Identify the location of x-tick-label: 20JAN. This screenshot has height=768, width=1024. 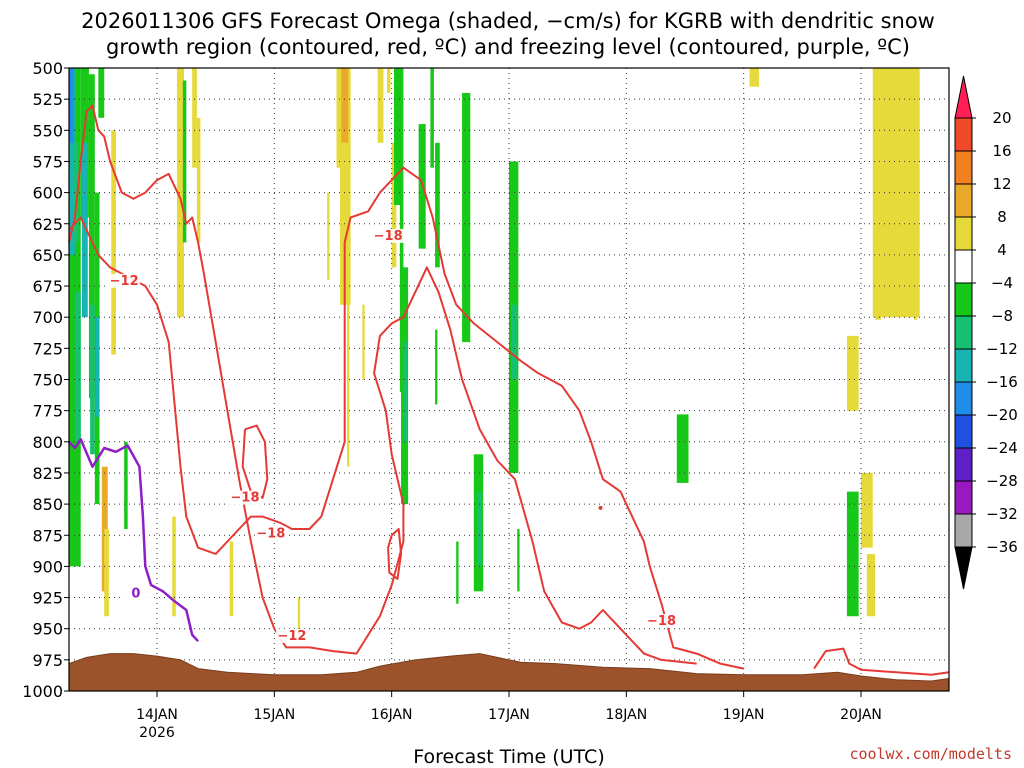
(861, 715).